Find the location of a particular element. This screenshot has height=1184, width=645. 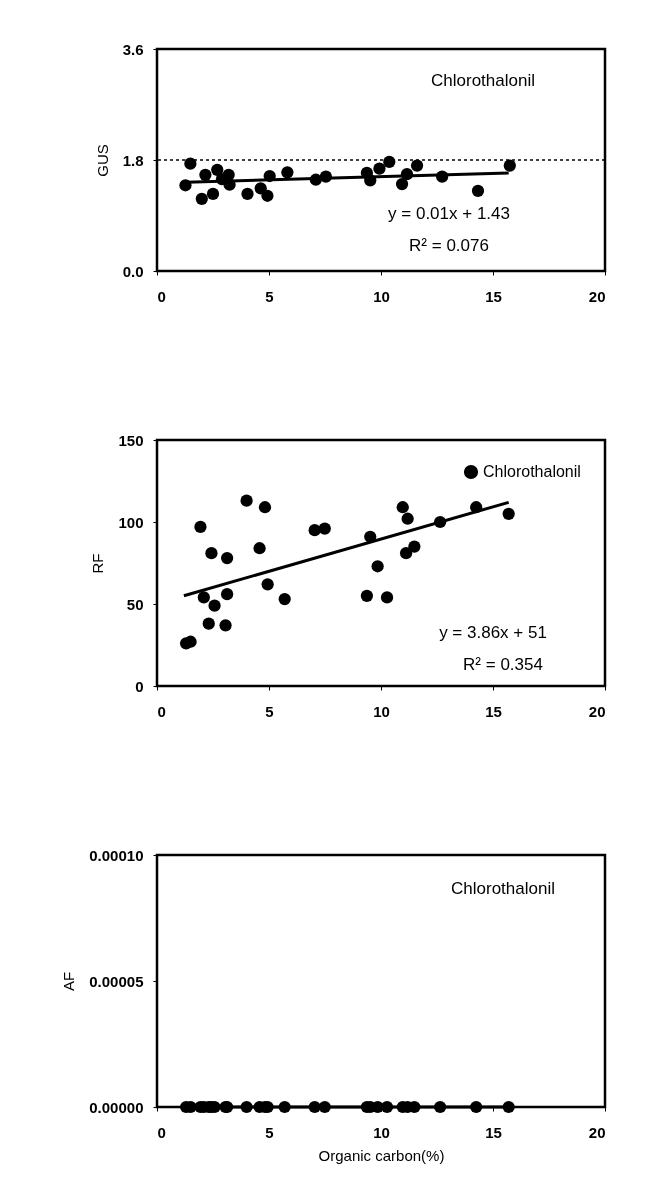

annotation: y = 3.86x + 51 is located at coordinates (493, 632).